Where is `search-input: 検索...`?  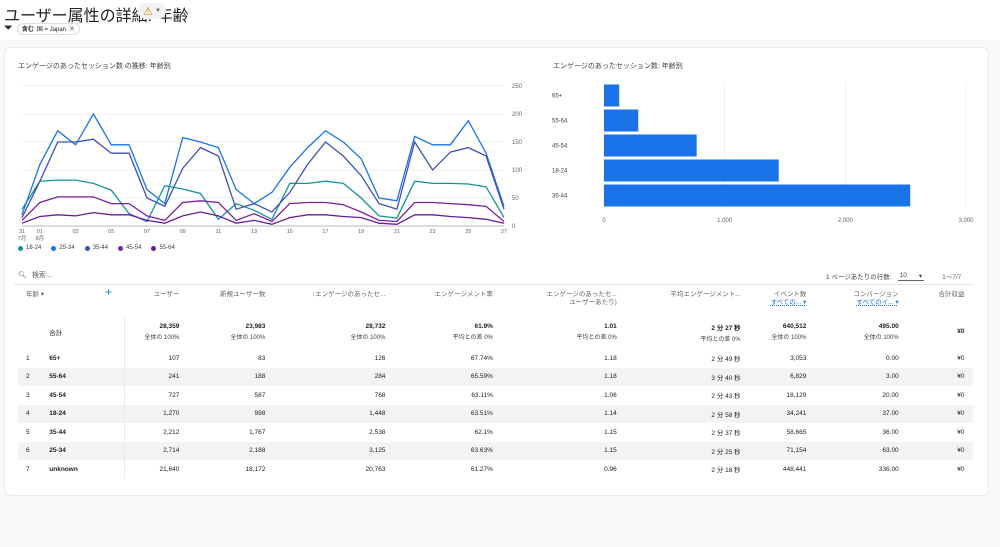 search-input: 検索... is located at coordinates (41, 275).